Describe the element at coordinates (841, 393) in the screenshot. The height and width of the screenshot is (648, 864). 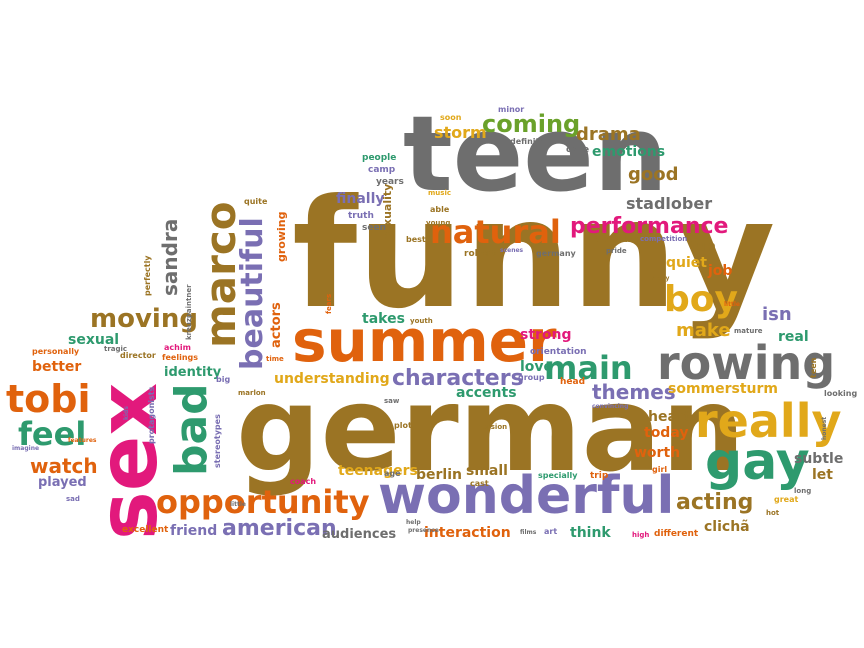
I see `word-looking: looking` at that location.